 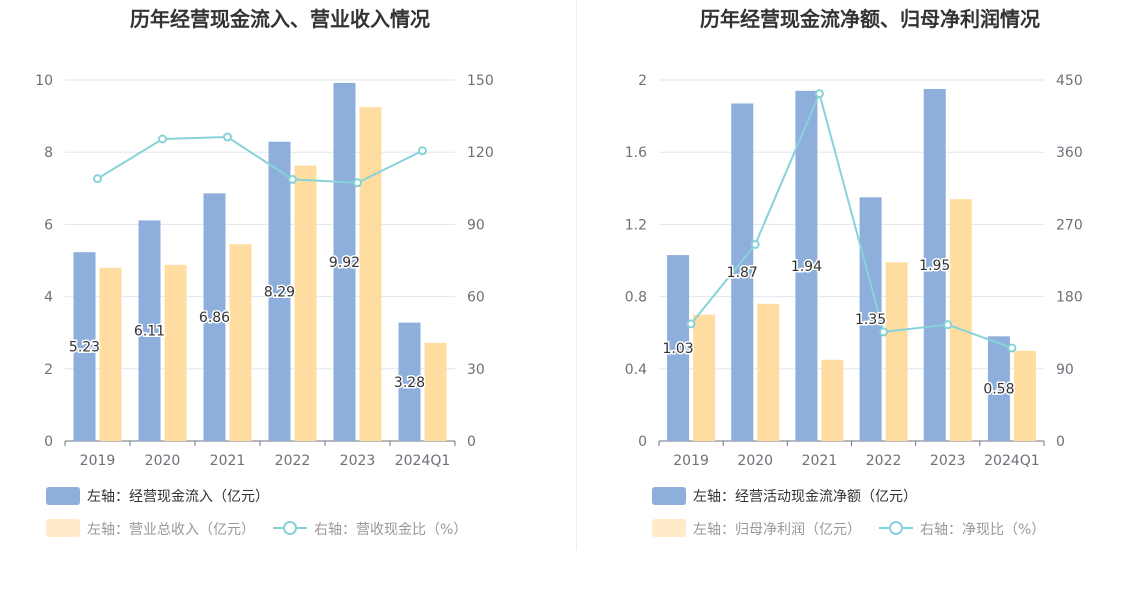 What do you see at coordinates (982, 530) in the screenshot?
I see `legend-label-series3: 右轴：净现比（%）` at bounding box center [982, 530].